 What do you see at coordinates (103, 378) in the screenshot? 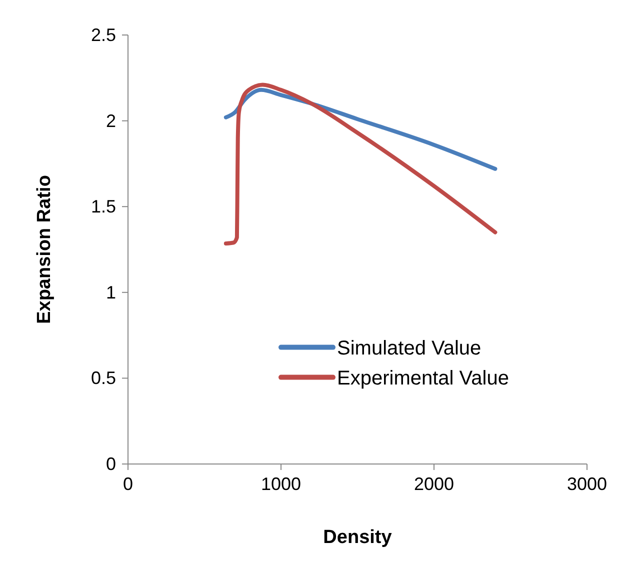
I see `y-tick-label: 0.5` at bounding box center [103, 378].